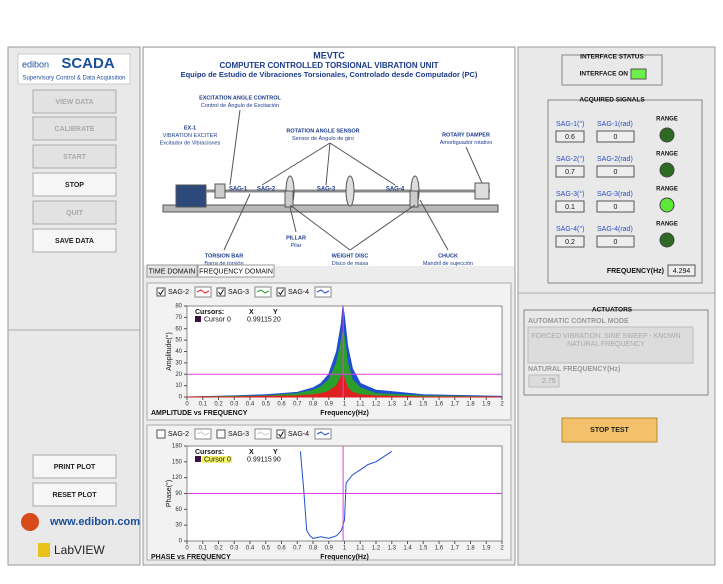 The image size is (723, 584). What do you see at coordinates (178, 375) in the screenshot?
I see `y-tick-label: 20` at bounding box center [178, 375].